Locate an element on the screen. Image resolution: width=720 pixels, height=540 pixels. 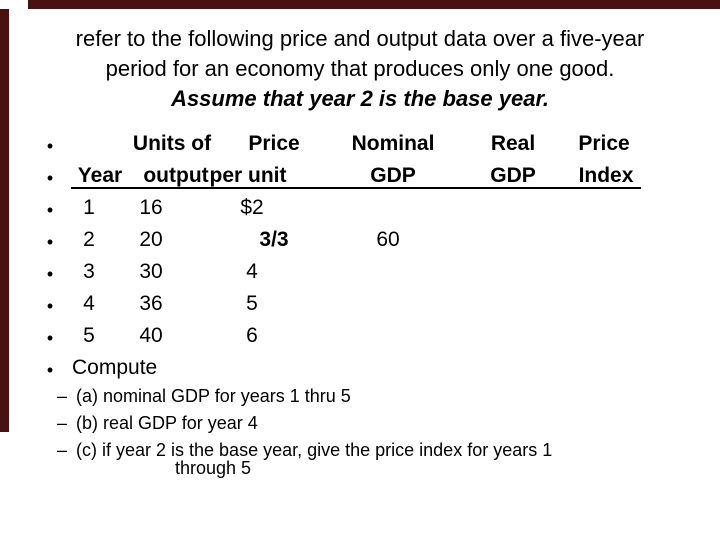
cell-price: 5 is located at coordinates (252, 303).